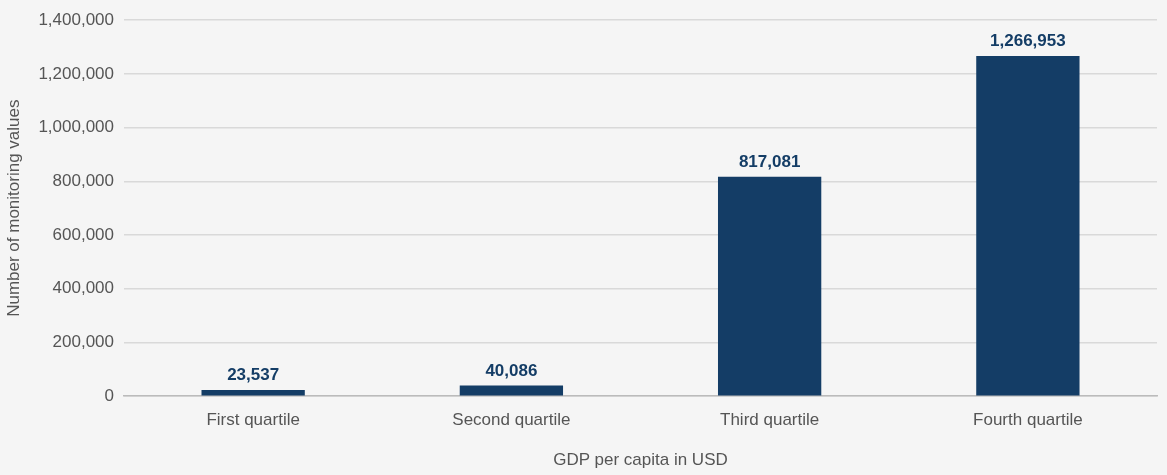 Image resolution: width=1167 pixels, height=475 pixels. Describe the element at coordinates (1028, 41) in the screenshot. I see `data-label: 1,266,953` at that location.